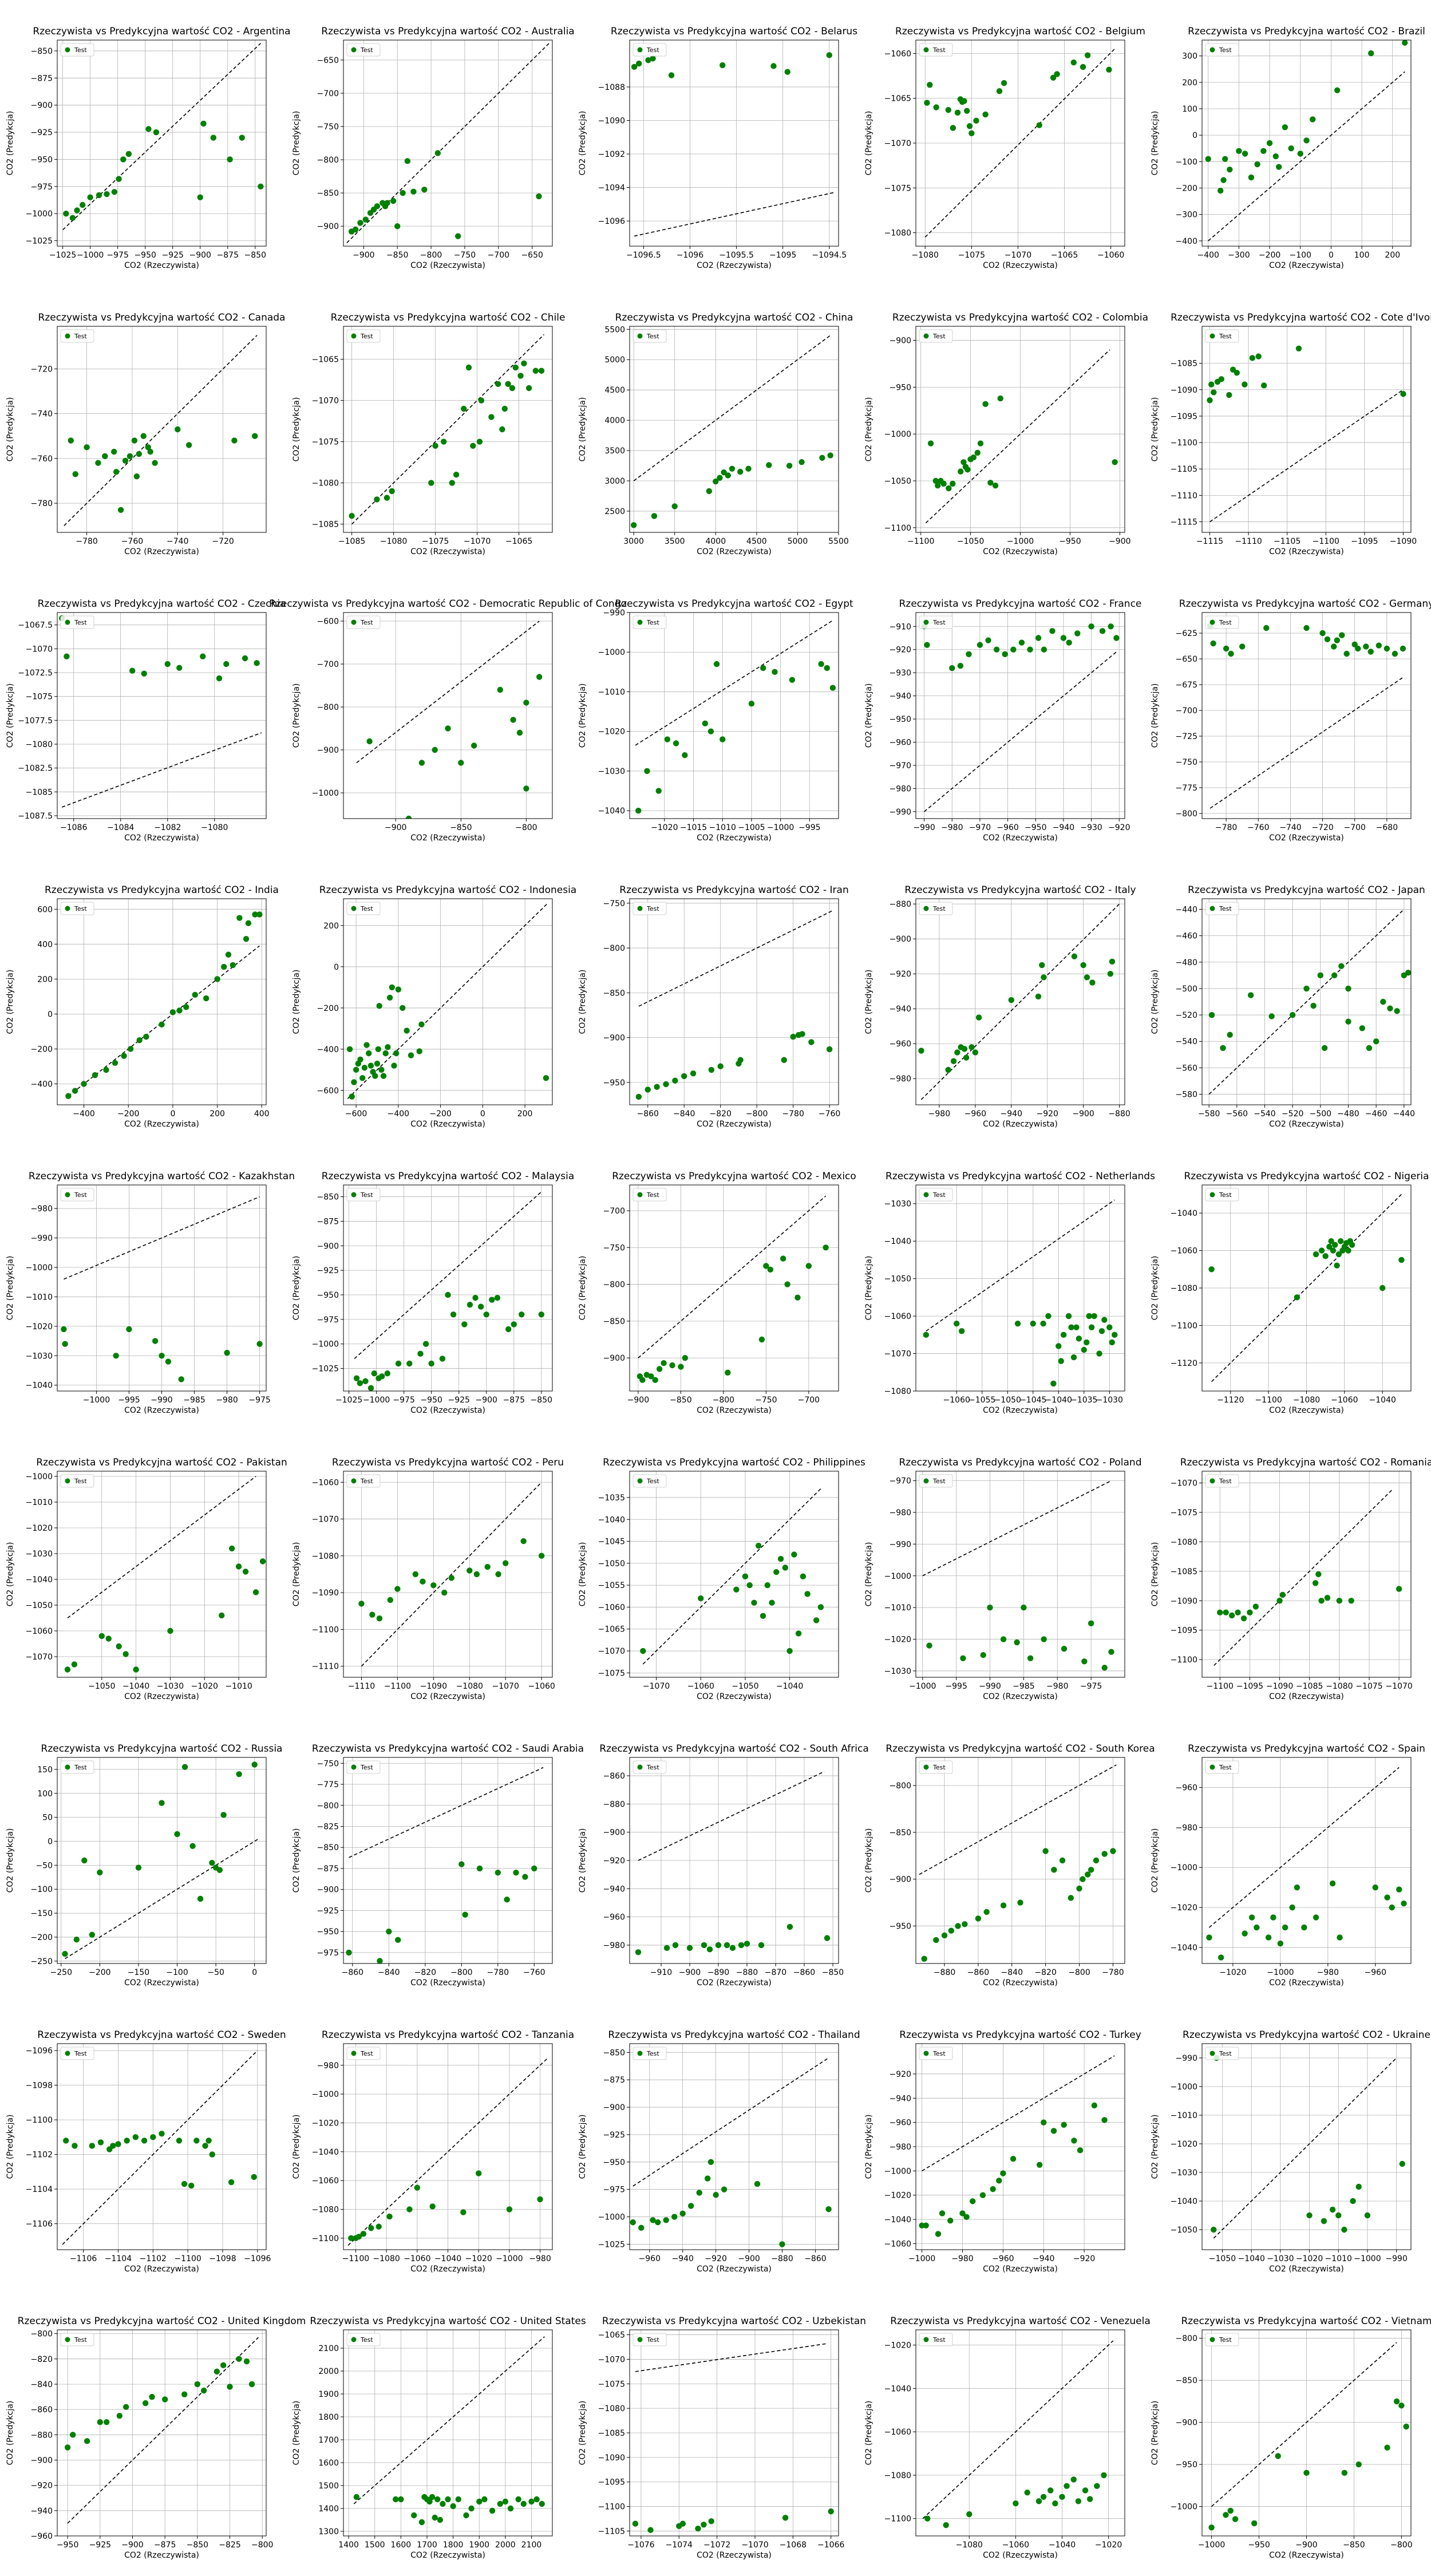 This screenshot has width=1431, height=2576. I want to click on x-tick-label: −700, so click(809, 1400).